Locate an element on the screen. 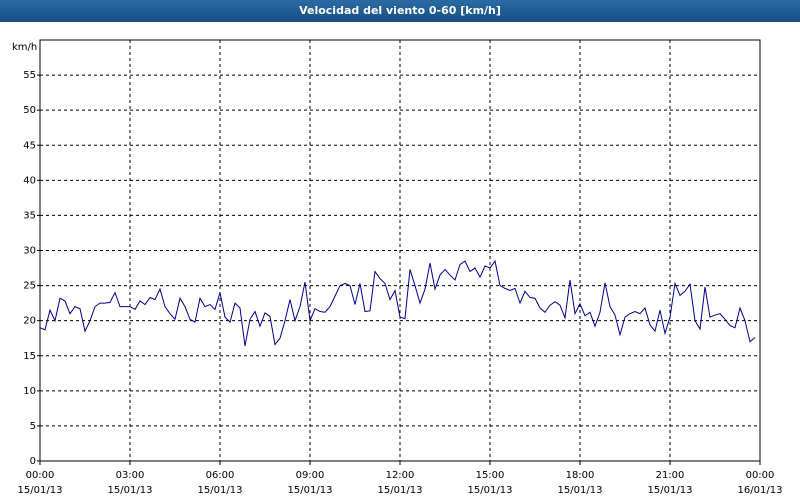 The width and height of the screenshot is (800, 500). y-tick-label: 55 is located at coordinates (29, 75).